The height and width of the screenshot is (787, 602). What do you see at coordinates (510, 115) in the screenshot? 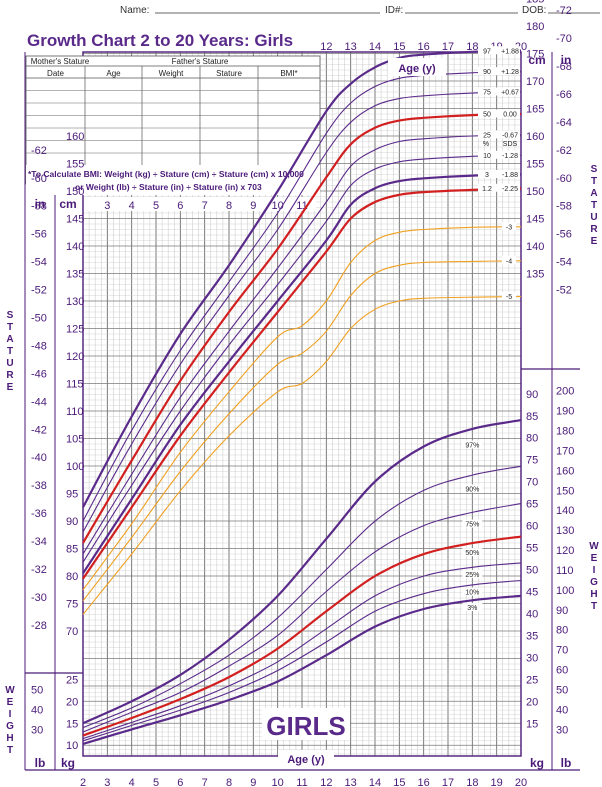
I see `stature-sds-label-50: 0.00` at bounding box center [510, 115].